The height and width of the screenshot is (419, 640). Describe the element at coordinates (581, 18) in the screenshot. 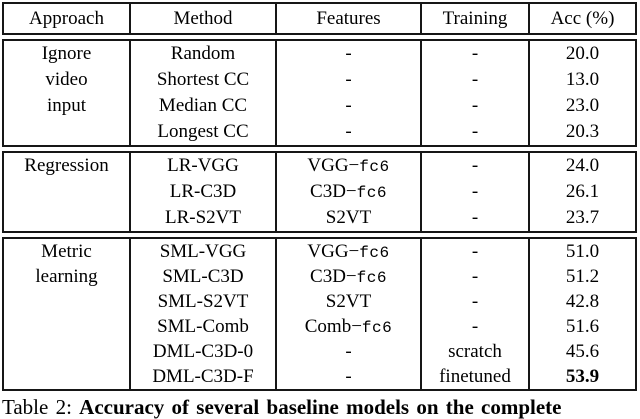

I see `header-accuracy: Acc (%)` at that location.